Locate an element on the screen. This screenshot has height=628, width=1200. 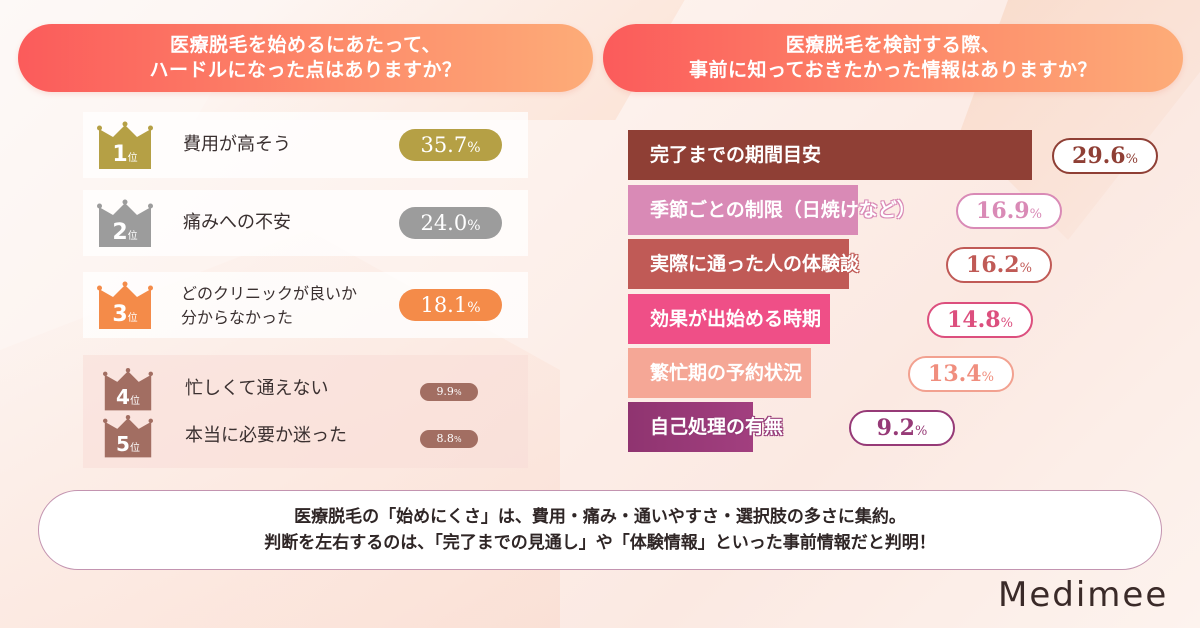
bar-value-pill: 9.2% is located at coordinates (902, 428).